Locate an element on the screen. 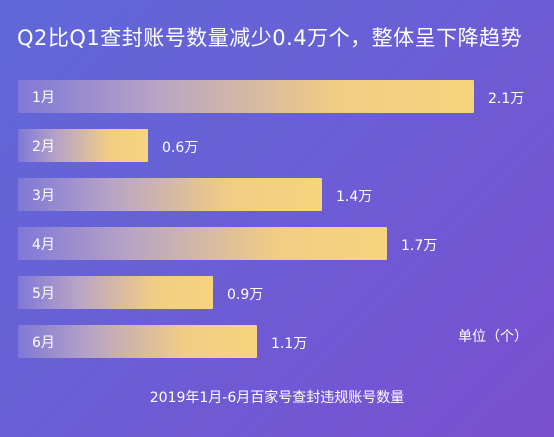 The image size is (554, 437). bar-2: 2月 is located at coordinates (83, 145).